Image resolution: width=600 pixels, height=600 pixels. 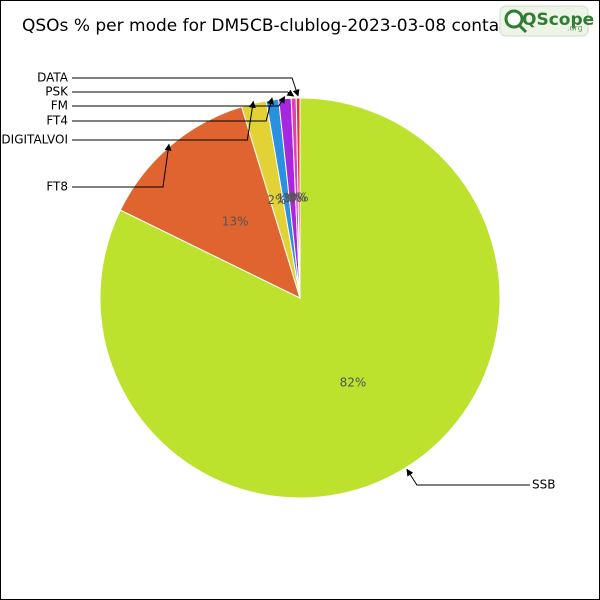 What do you see at coordinates (235, 221) in the screenshot?
I see `value-label: 13%` at bounding box center [235, 221].